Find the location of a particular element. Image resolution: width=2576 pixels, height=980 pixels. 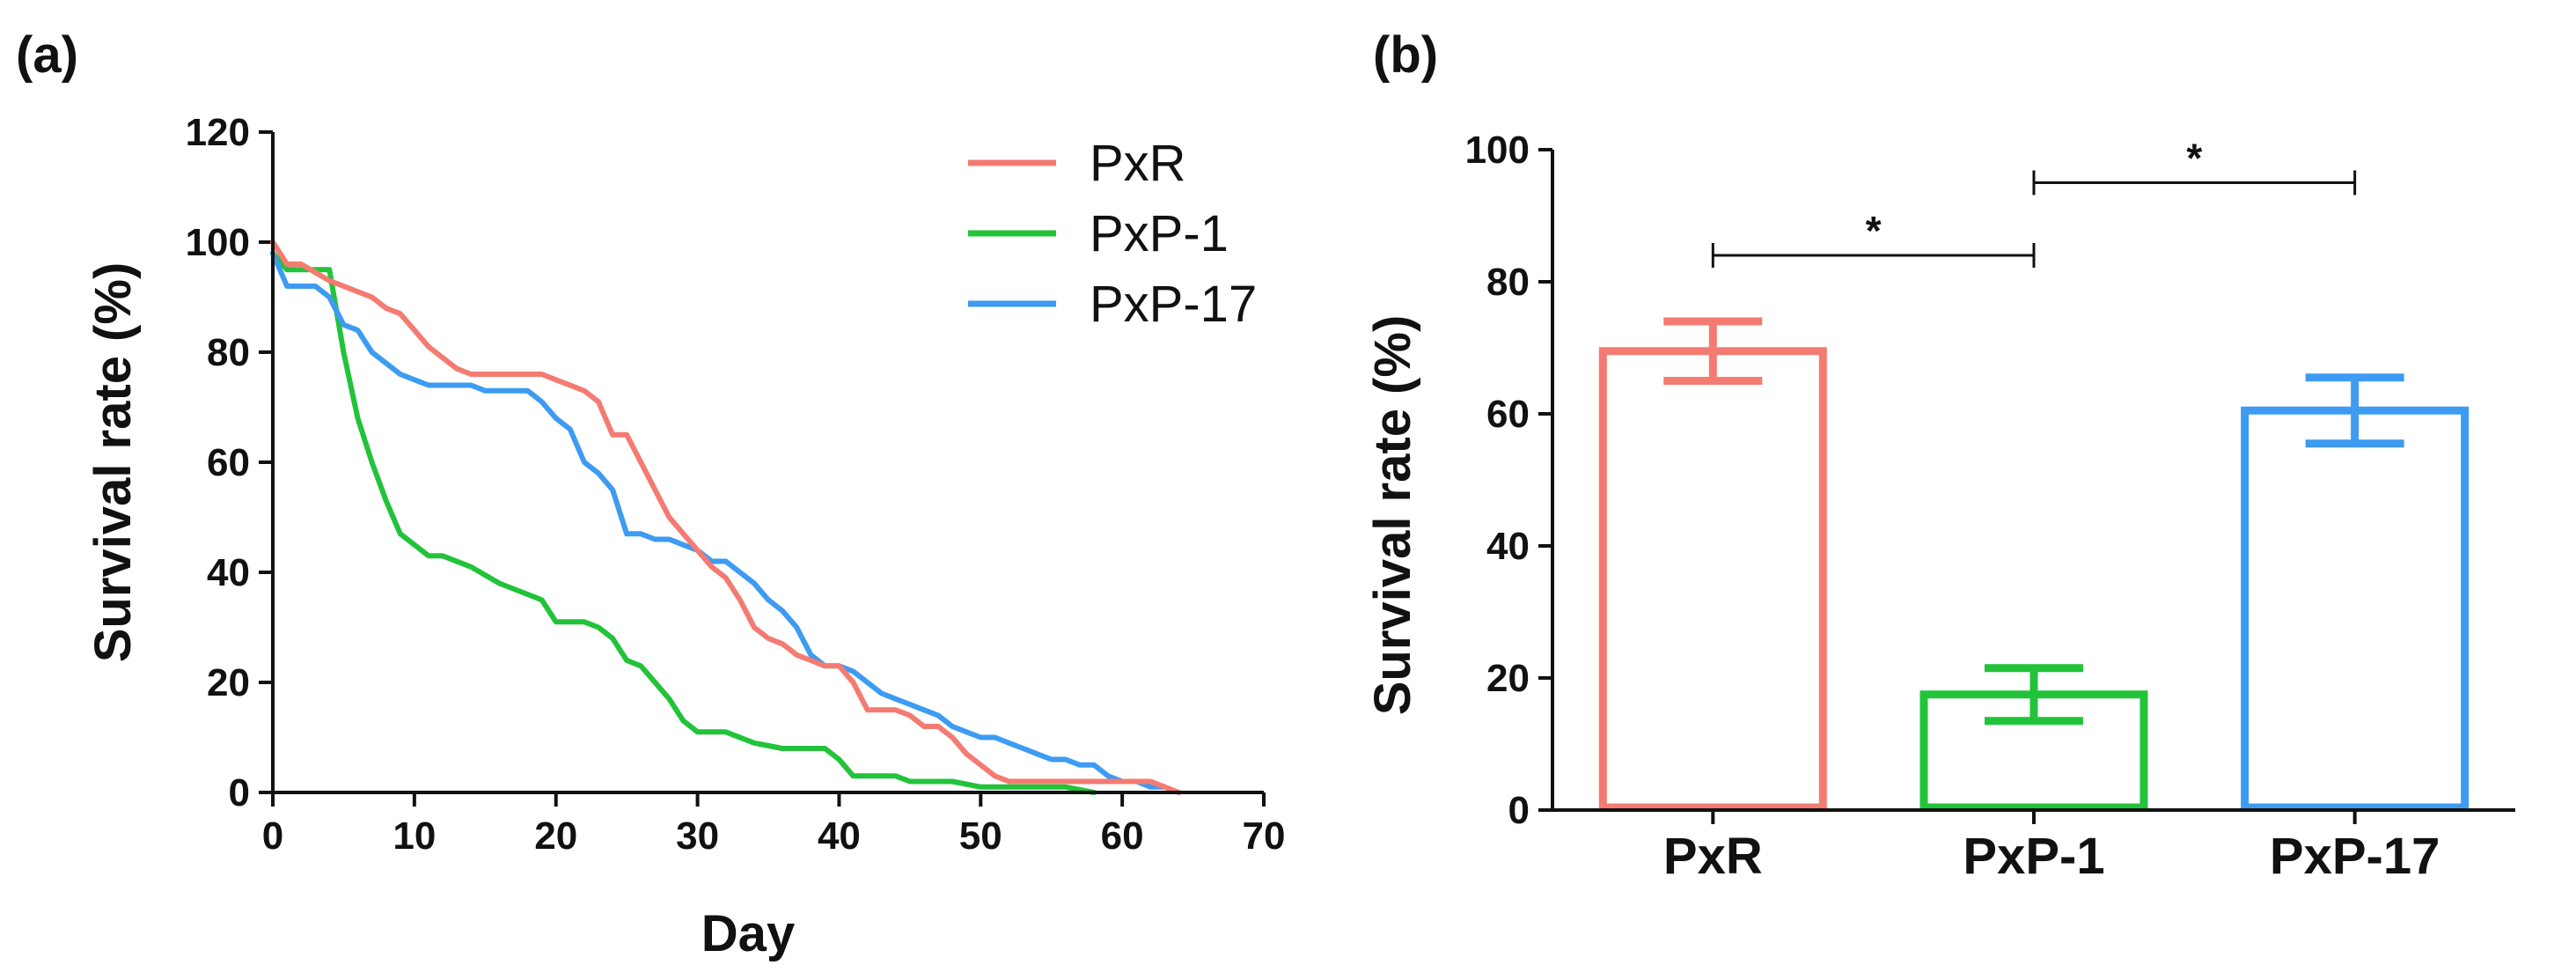

panel-label-b: (b) is located at coordinates (1405, 55).